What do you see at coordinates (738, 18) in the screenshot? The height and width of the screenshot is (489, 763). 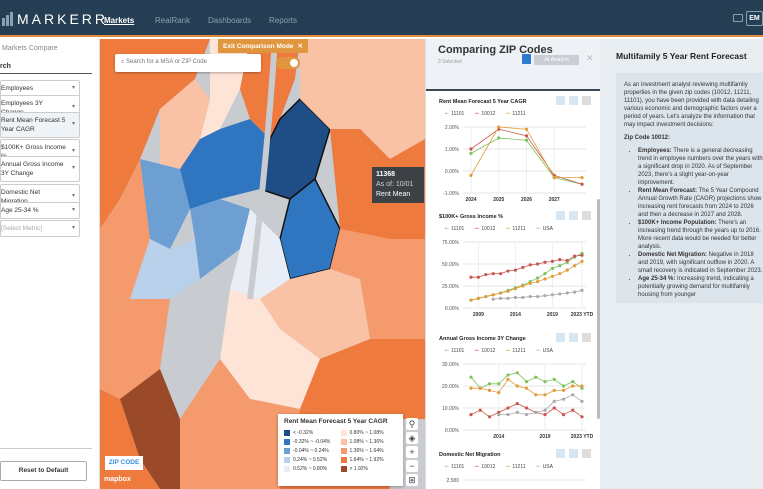 I see `mail-icon` at bounding box center [738, 18].